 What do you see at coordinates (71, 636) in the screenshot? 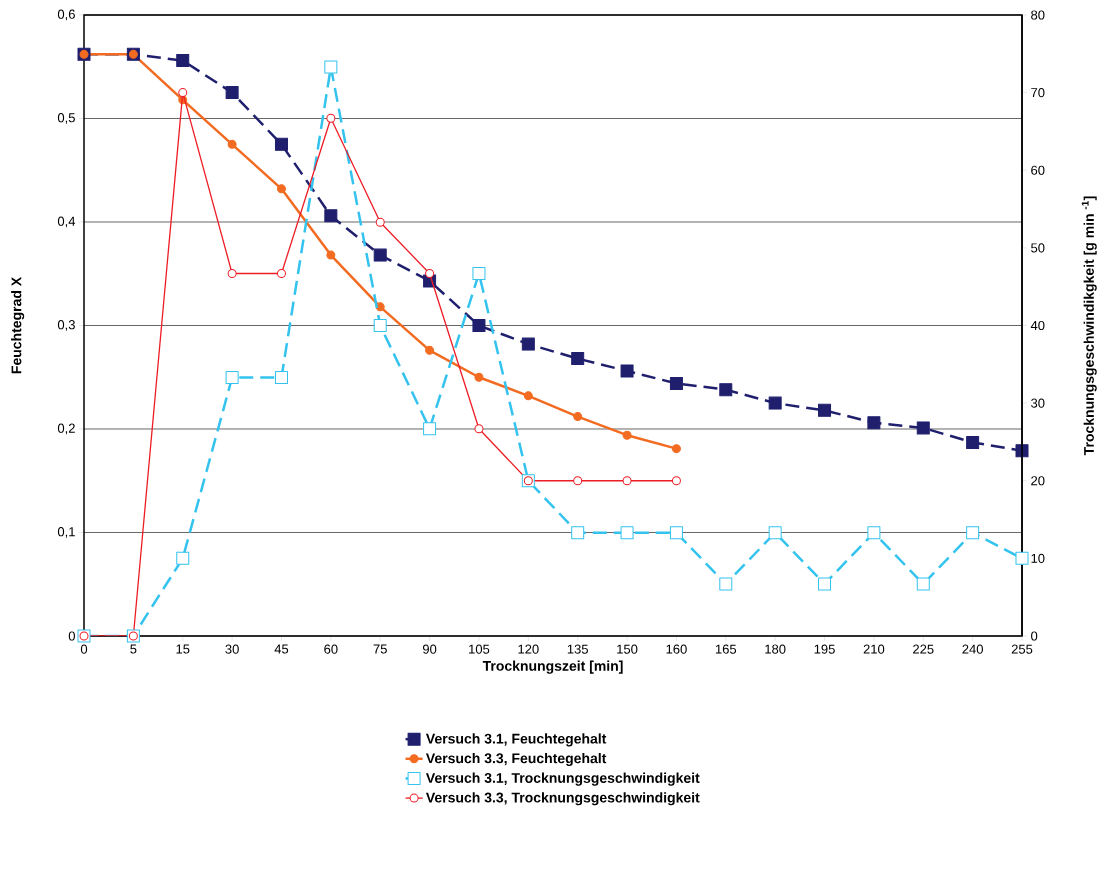
I see `y-tick-label: 0` at bounding box center [71, 636].